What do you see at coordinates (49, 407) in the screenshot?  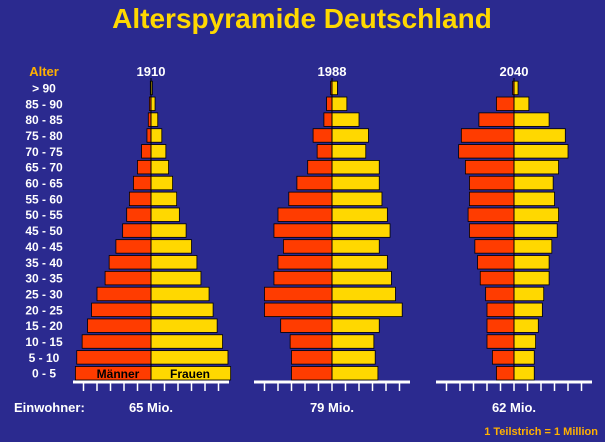 I see `population-label: Einwohner:` at bounding box center [49, 407].